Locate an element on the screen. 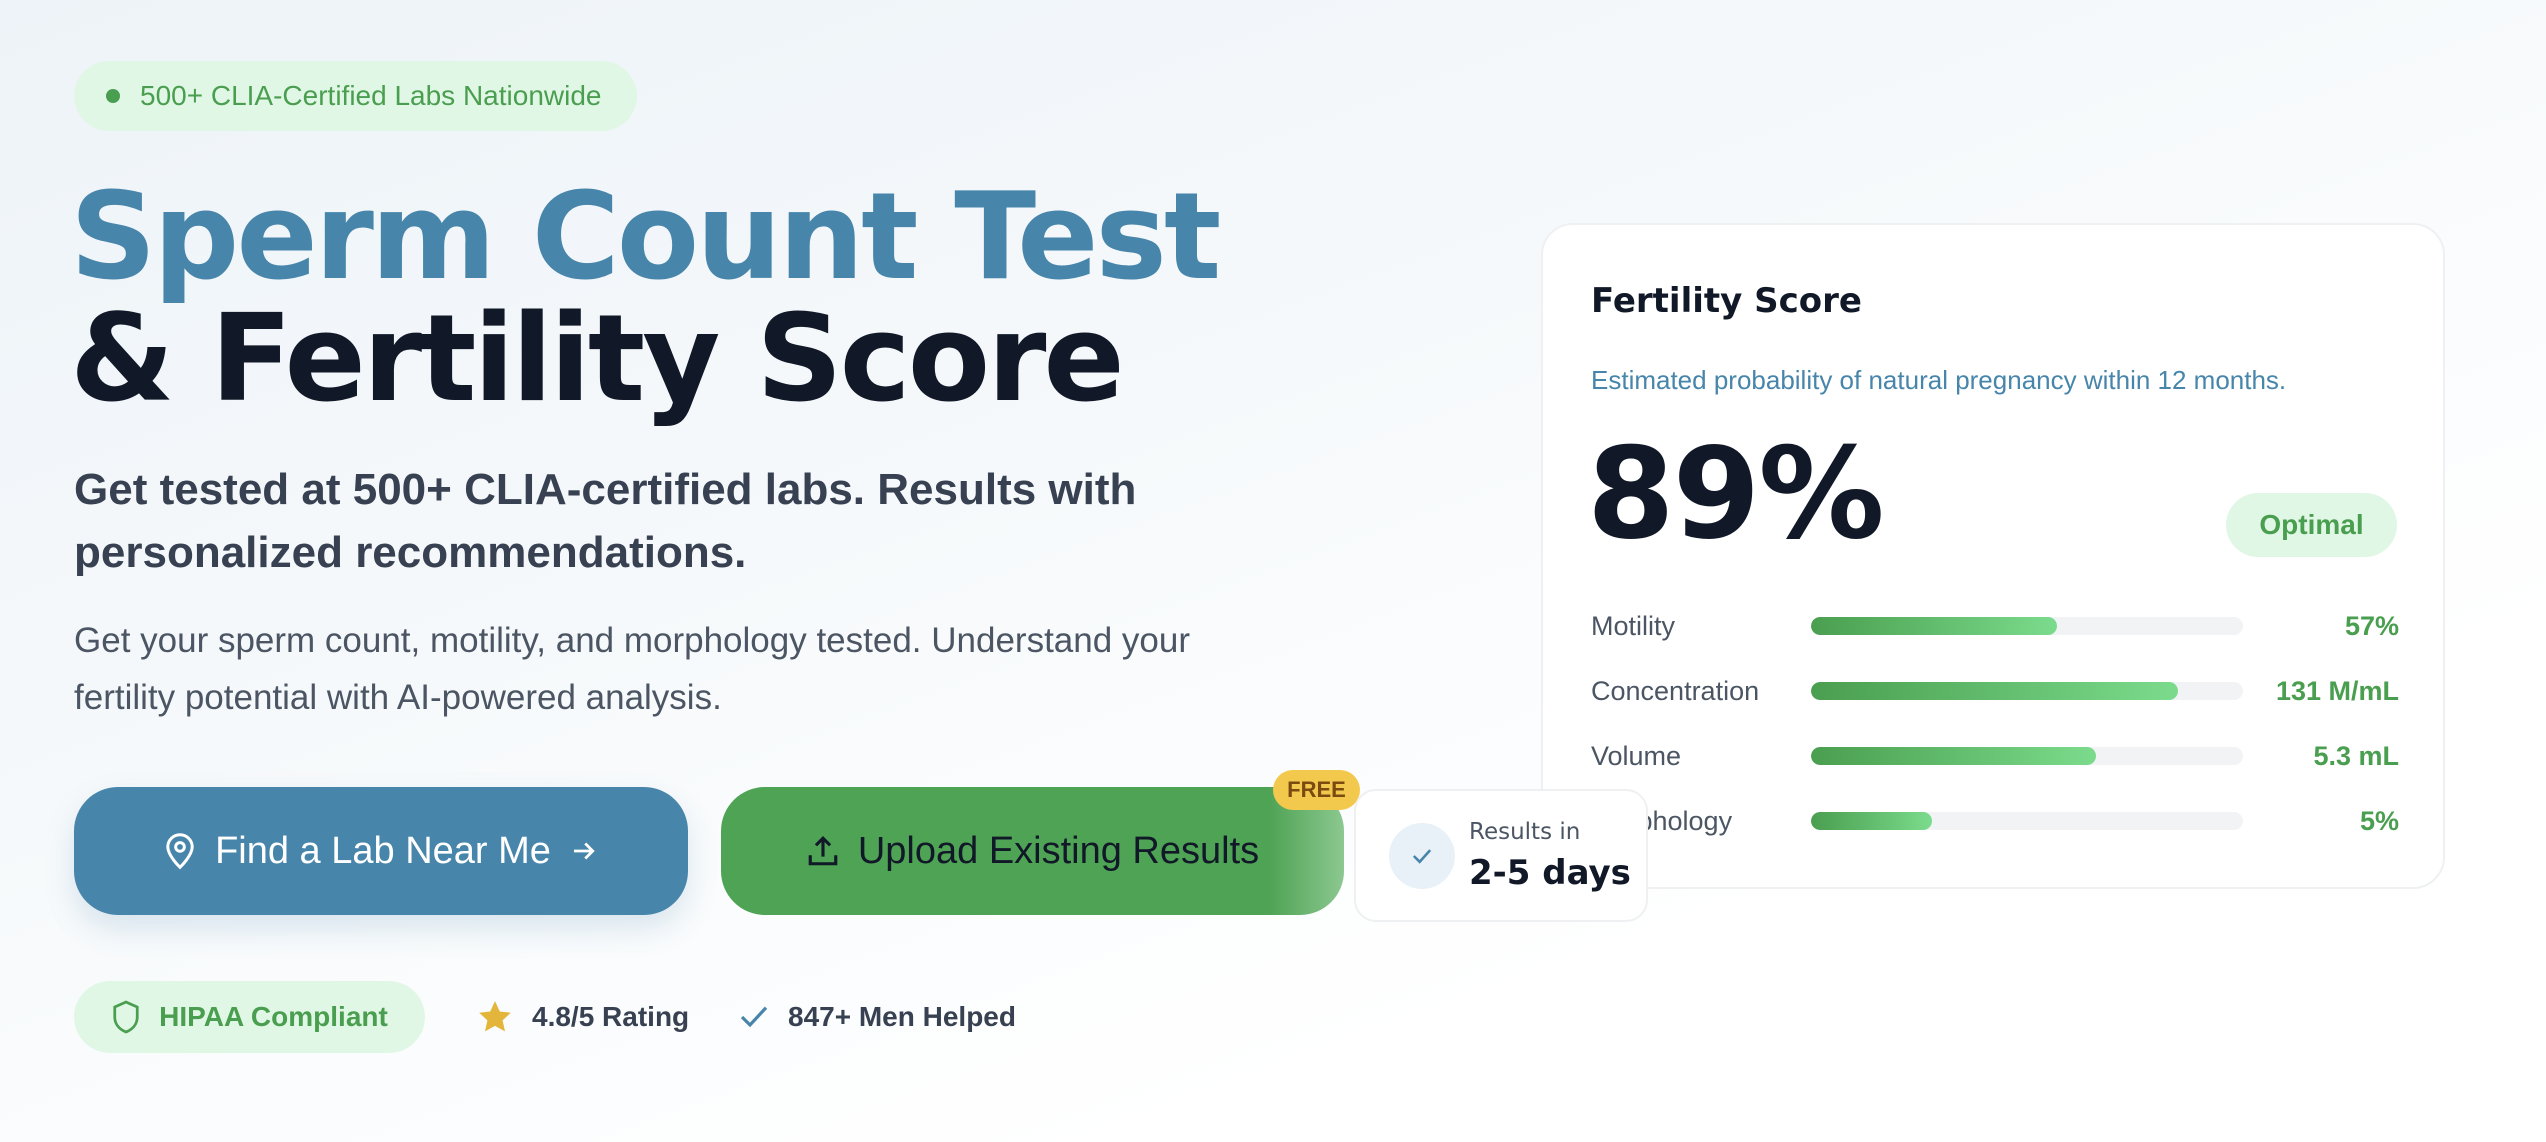 The image size is (2546, 1142). metric-row: Volume 5.3 mL is located at coordinates (1995, 756).